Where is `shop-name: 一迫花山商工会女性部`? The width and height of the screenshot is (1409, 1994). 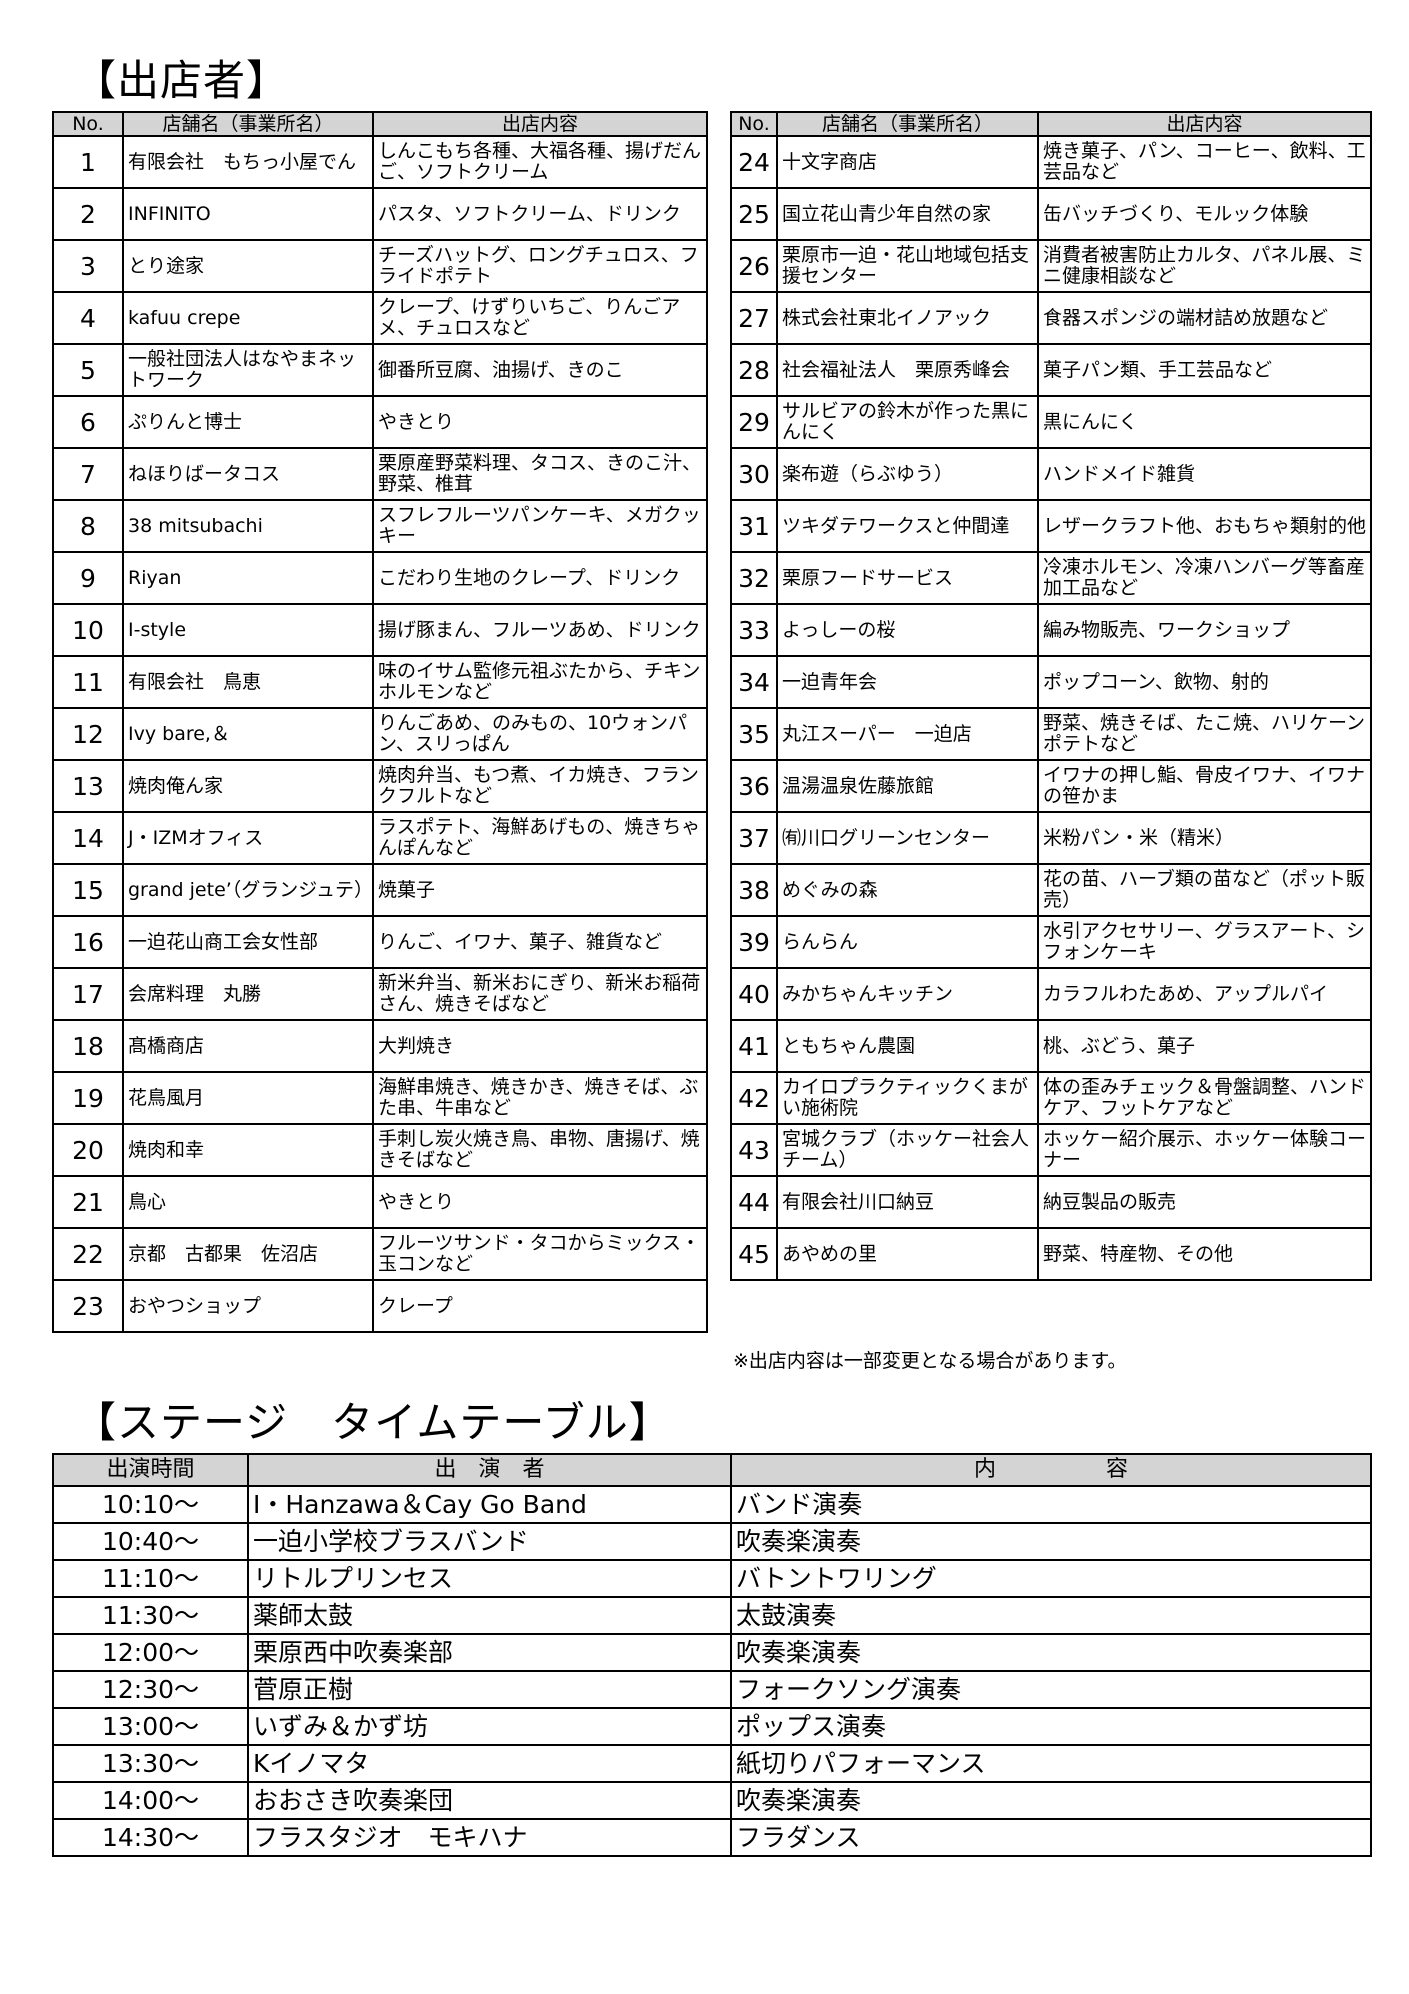
shop-name: 一迫花山商工会女性部 is located at coordinates (248, 942).